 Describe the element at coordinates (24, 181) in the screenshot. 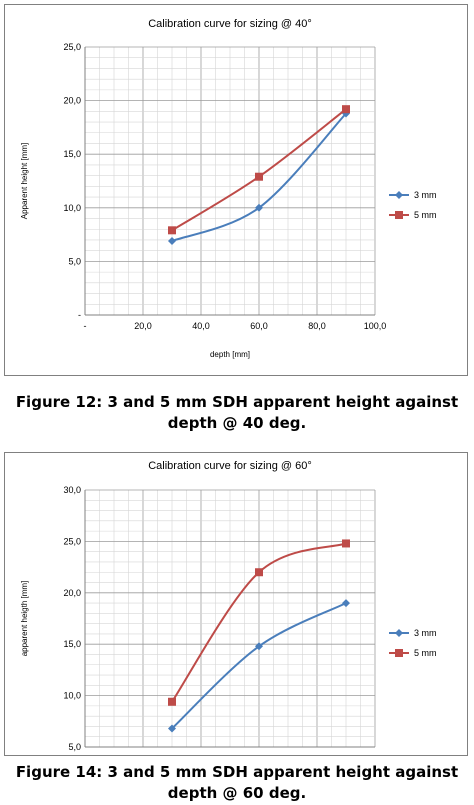

I see `chart-1-y-axis-label: Apparent height [mm]` at that location.